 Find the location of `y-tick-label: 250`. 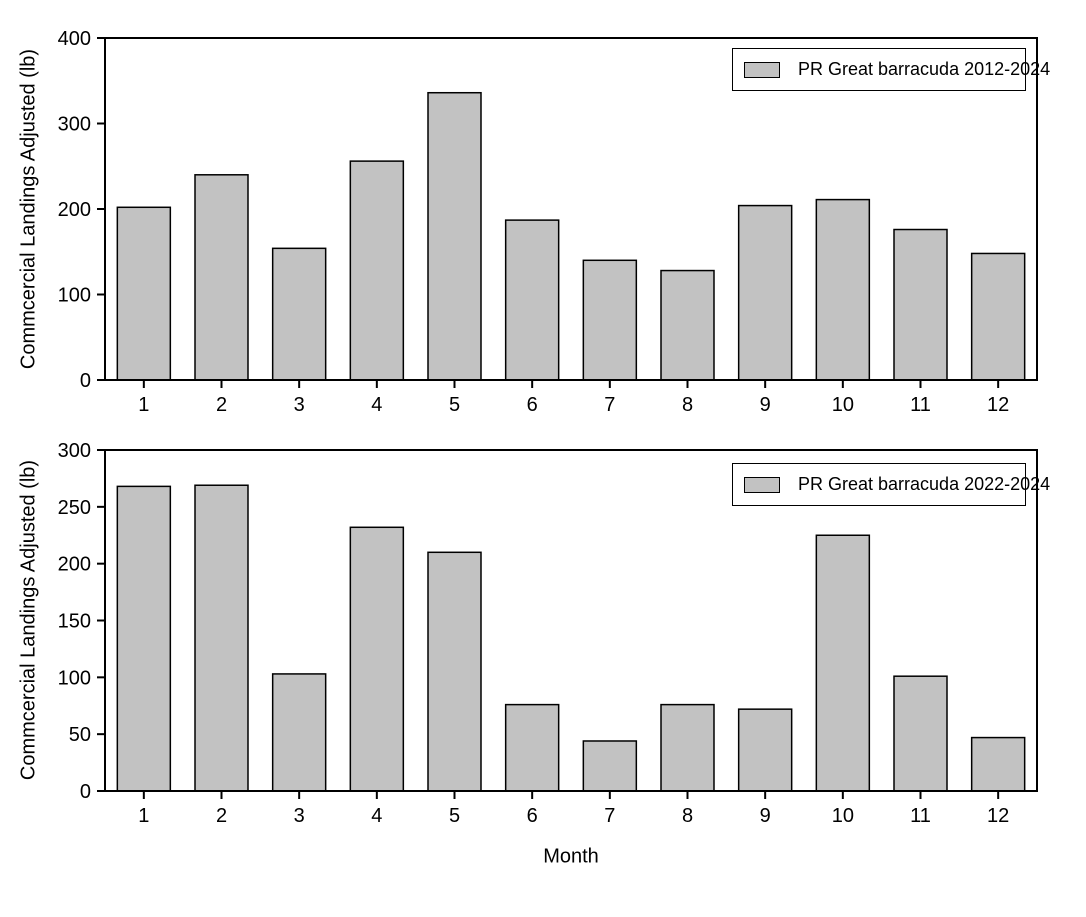

y-tick-label: 250 is located at coordinates (74, 508).